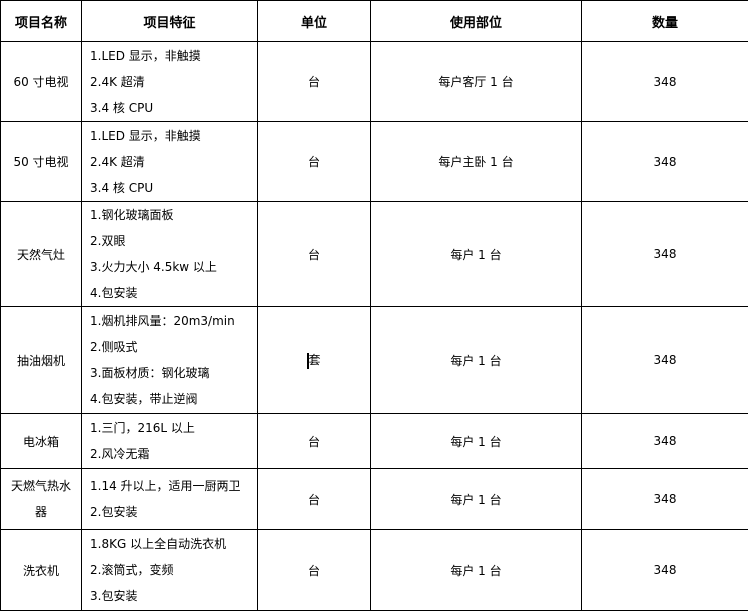 Image resolution: width=748 pixels, height=611 pixels. What do you see at coordinates (173, 347) in the screenshot?
I see `feature-line: 2.侧吸式` at bounding box center [173, 347].